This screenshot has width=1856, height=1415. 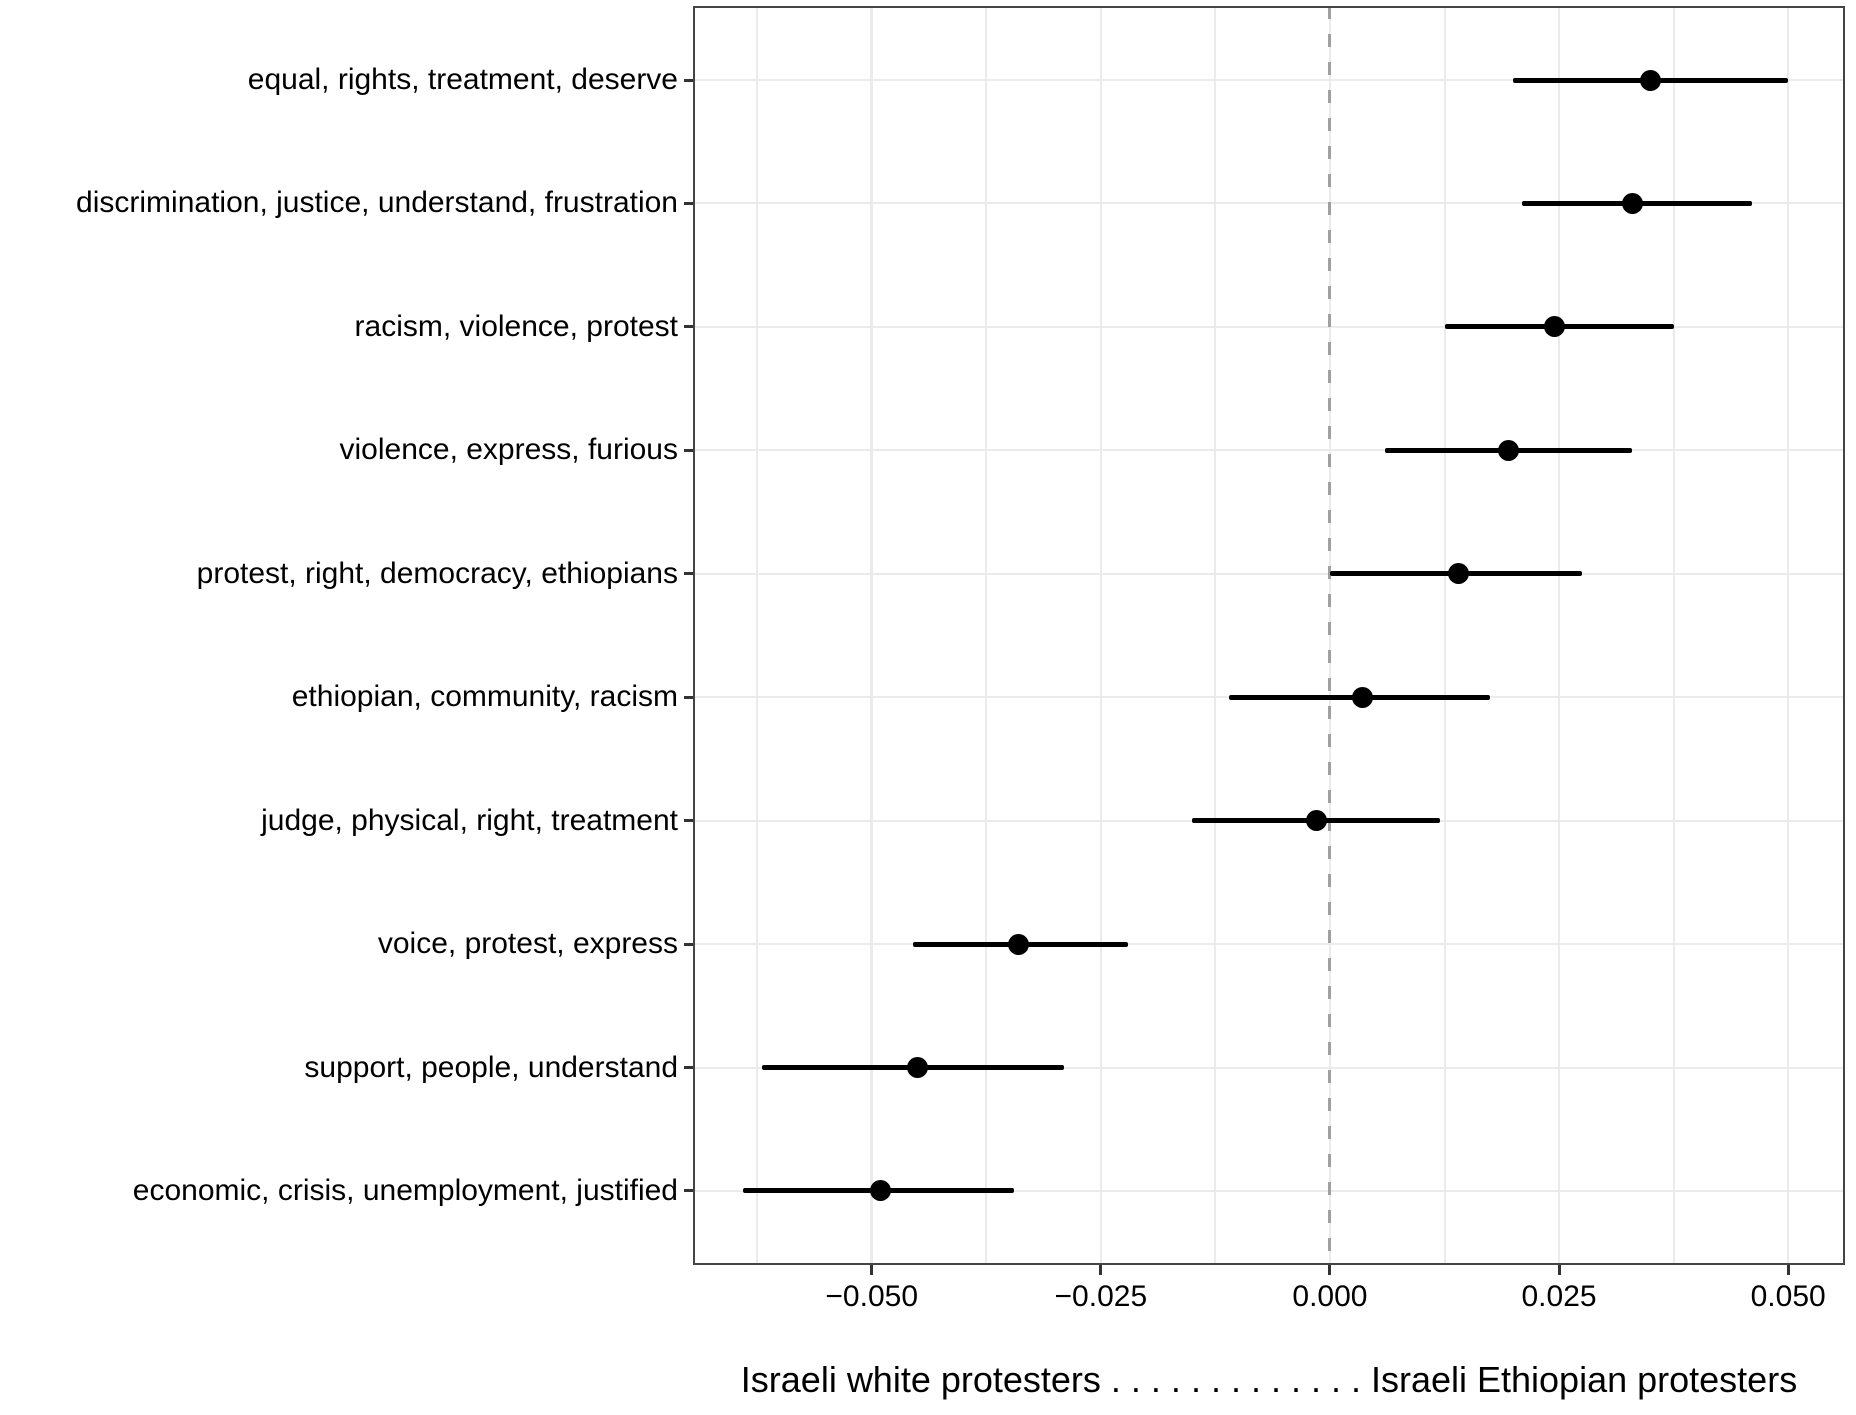 What do you see at coordinates (462, 80) in the screenshot?
I see `y-axis-label: equal, rights, treatment, deserve` at bounding box center [462, 80].